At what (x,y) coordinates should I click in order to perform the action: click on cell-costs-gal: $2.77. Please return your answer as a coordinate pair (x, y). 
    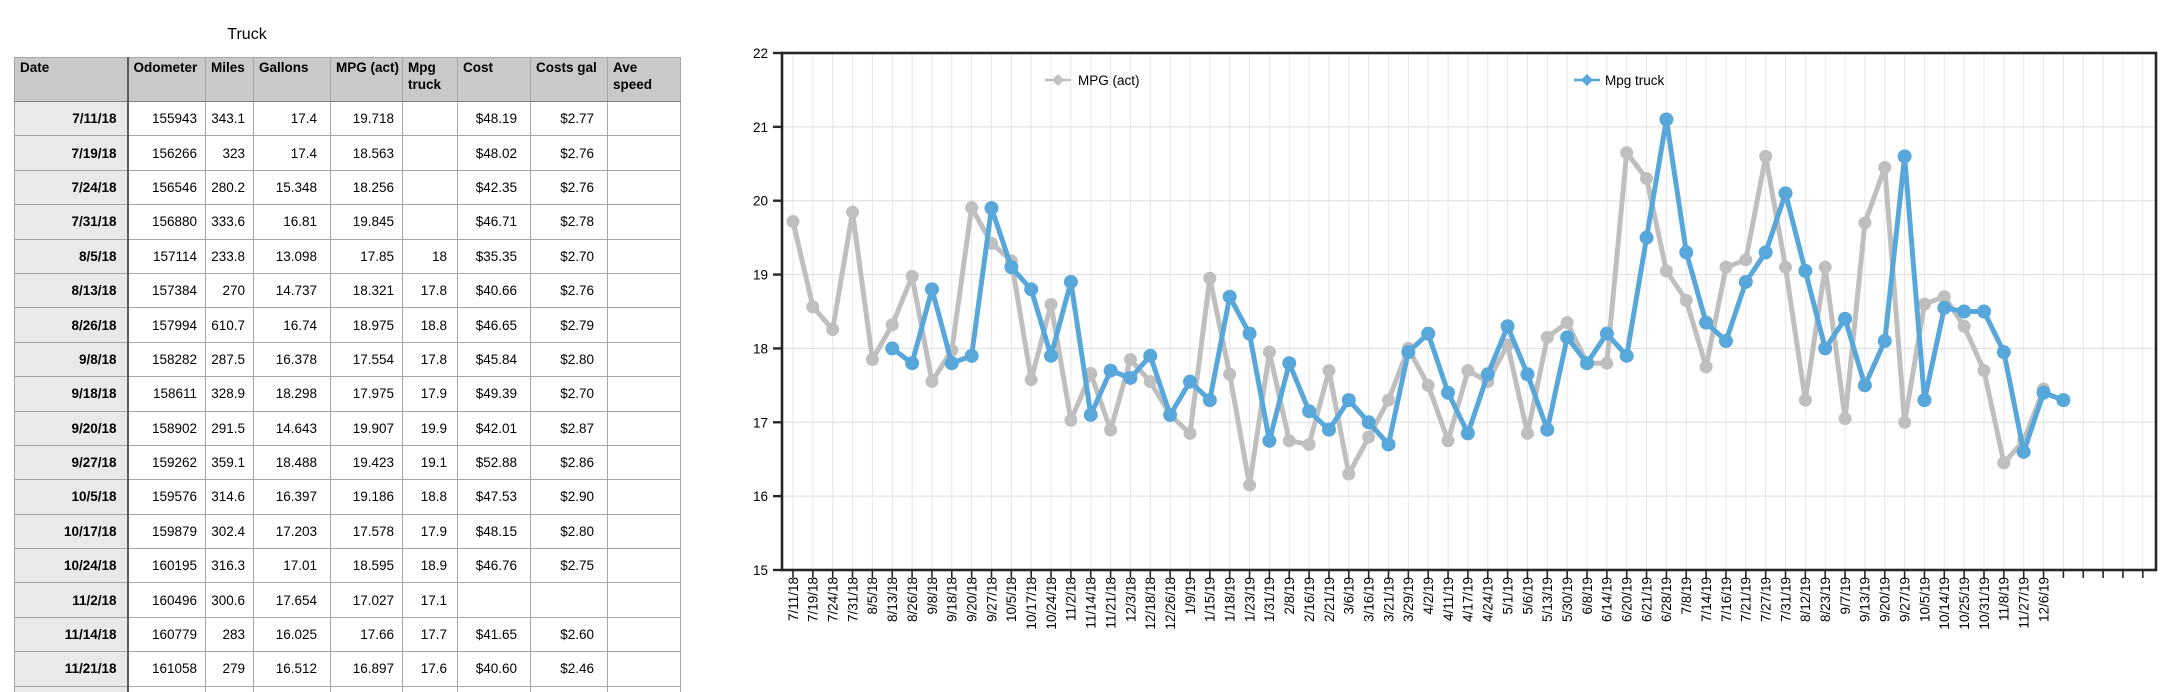
    Looking at the image, I should click on (569, 118).